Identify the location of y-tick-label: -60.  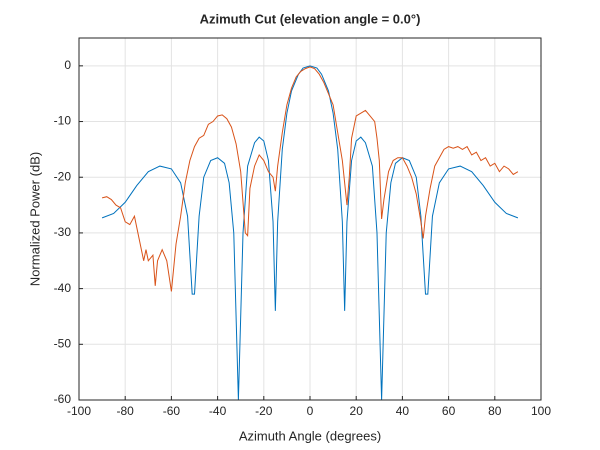
(63, 399).